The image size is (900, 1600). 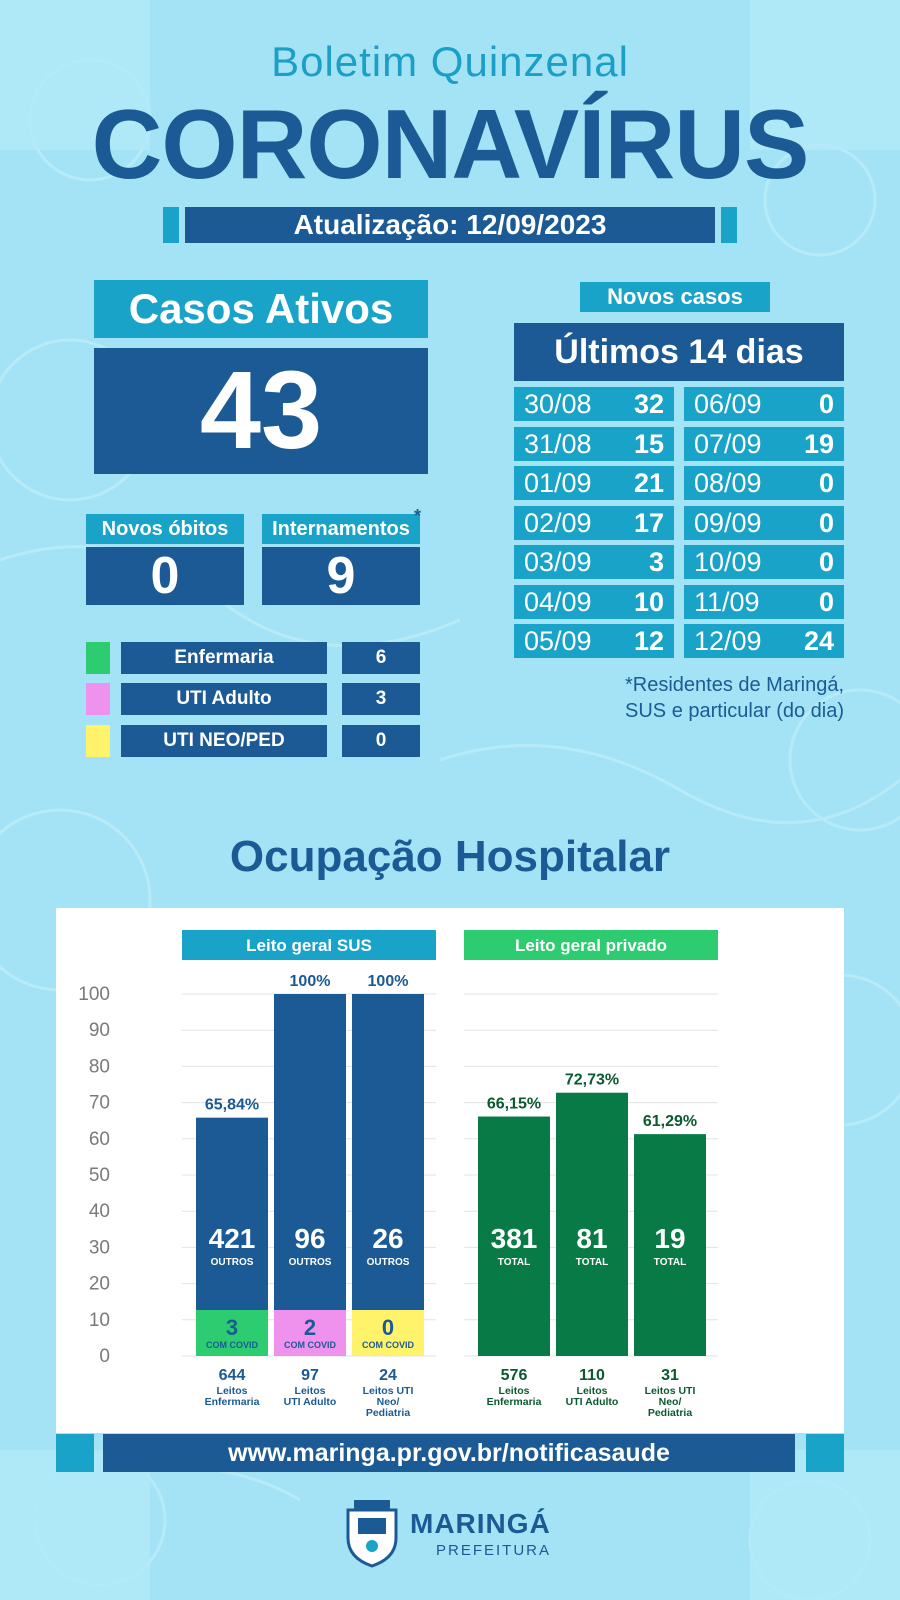 I want to click on day-date: 30/08, so click(x=558, y=404).